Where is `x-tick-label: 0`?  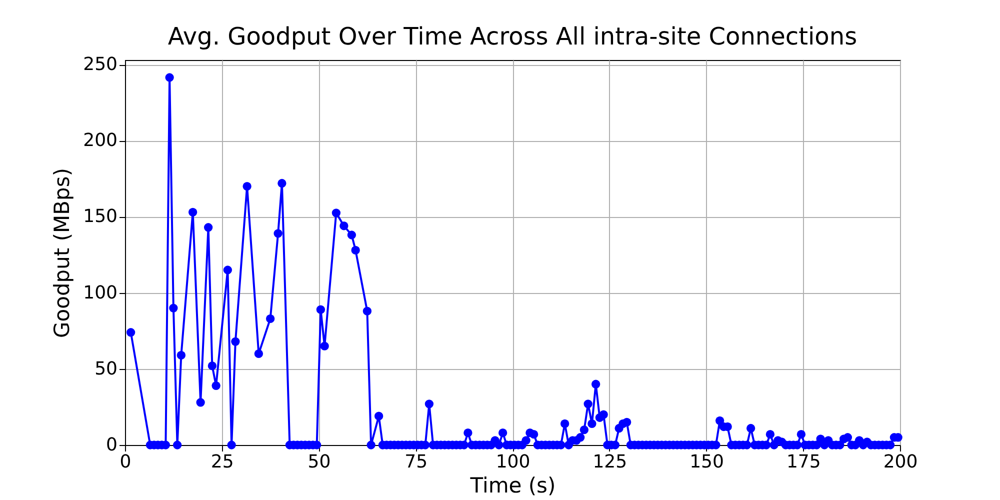
x-tick-label: 0 is located at coordinates (126, 462).